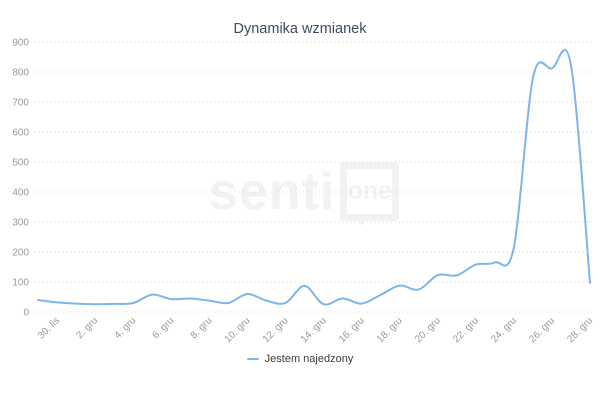 Image resolution: width=600 pixels, height=400 pixels. What do you see at coordinates (428, 330) in the screenshot?
I see `x-axis-label-20-gru: 20. gru` at bounding box center [428, 330].